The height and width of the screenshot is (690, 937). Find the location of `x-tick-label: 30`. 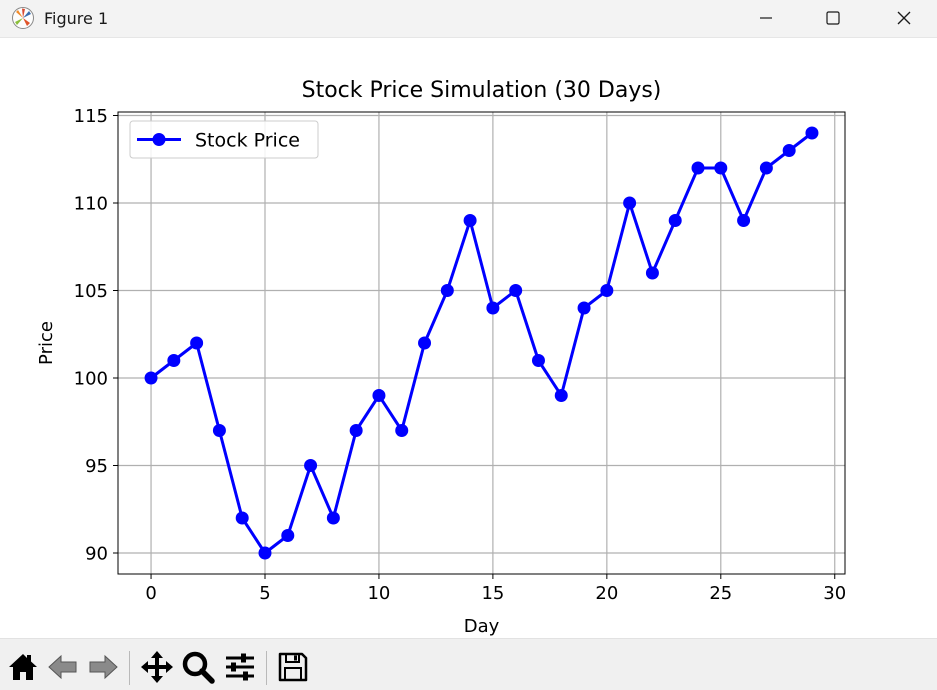

x-tick-label: 30 is located at coordinates (834, 593).